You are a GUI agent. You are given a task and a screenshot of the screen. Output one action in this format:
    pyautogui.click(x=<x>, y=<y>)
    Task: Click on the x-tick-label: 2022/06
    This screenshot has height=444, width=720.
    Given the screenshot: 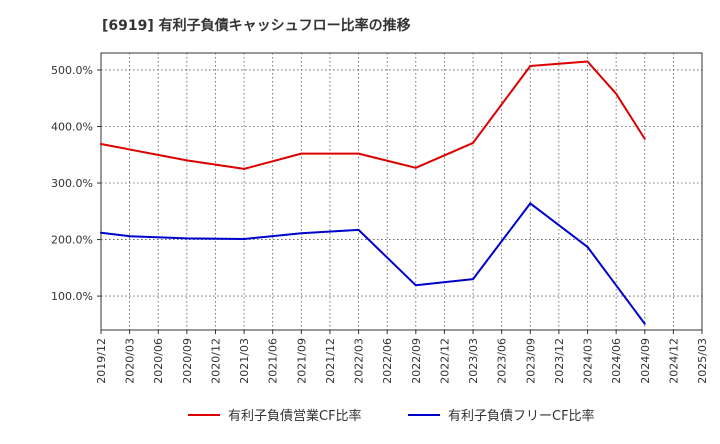 What is the action you would take?
    pyautogui.click(x=387, y=361)
    